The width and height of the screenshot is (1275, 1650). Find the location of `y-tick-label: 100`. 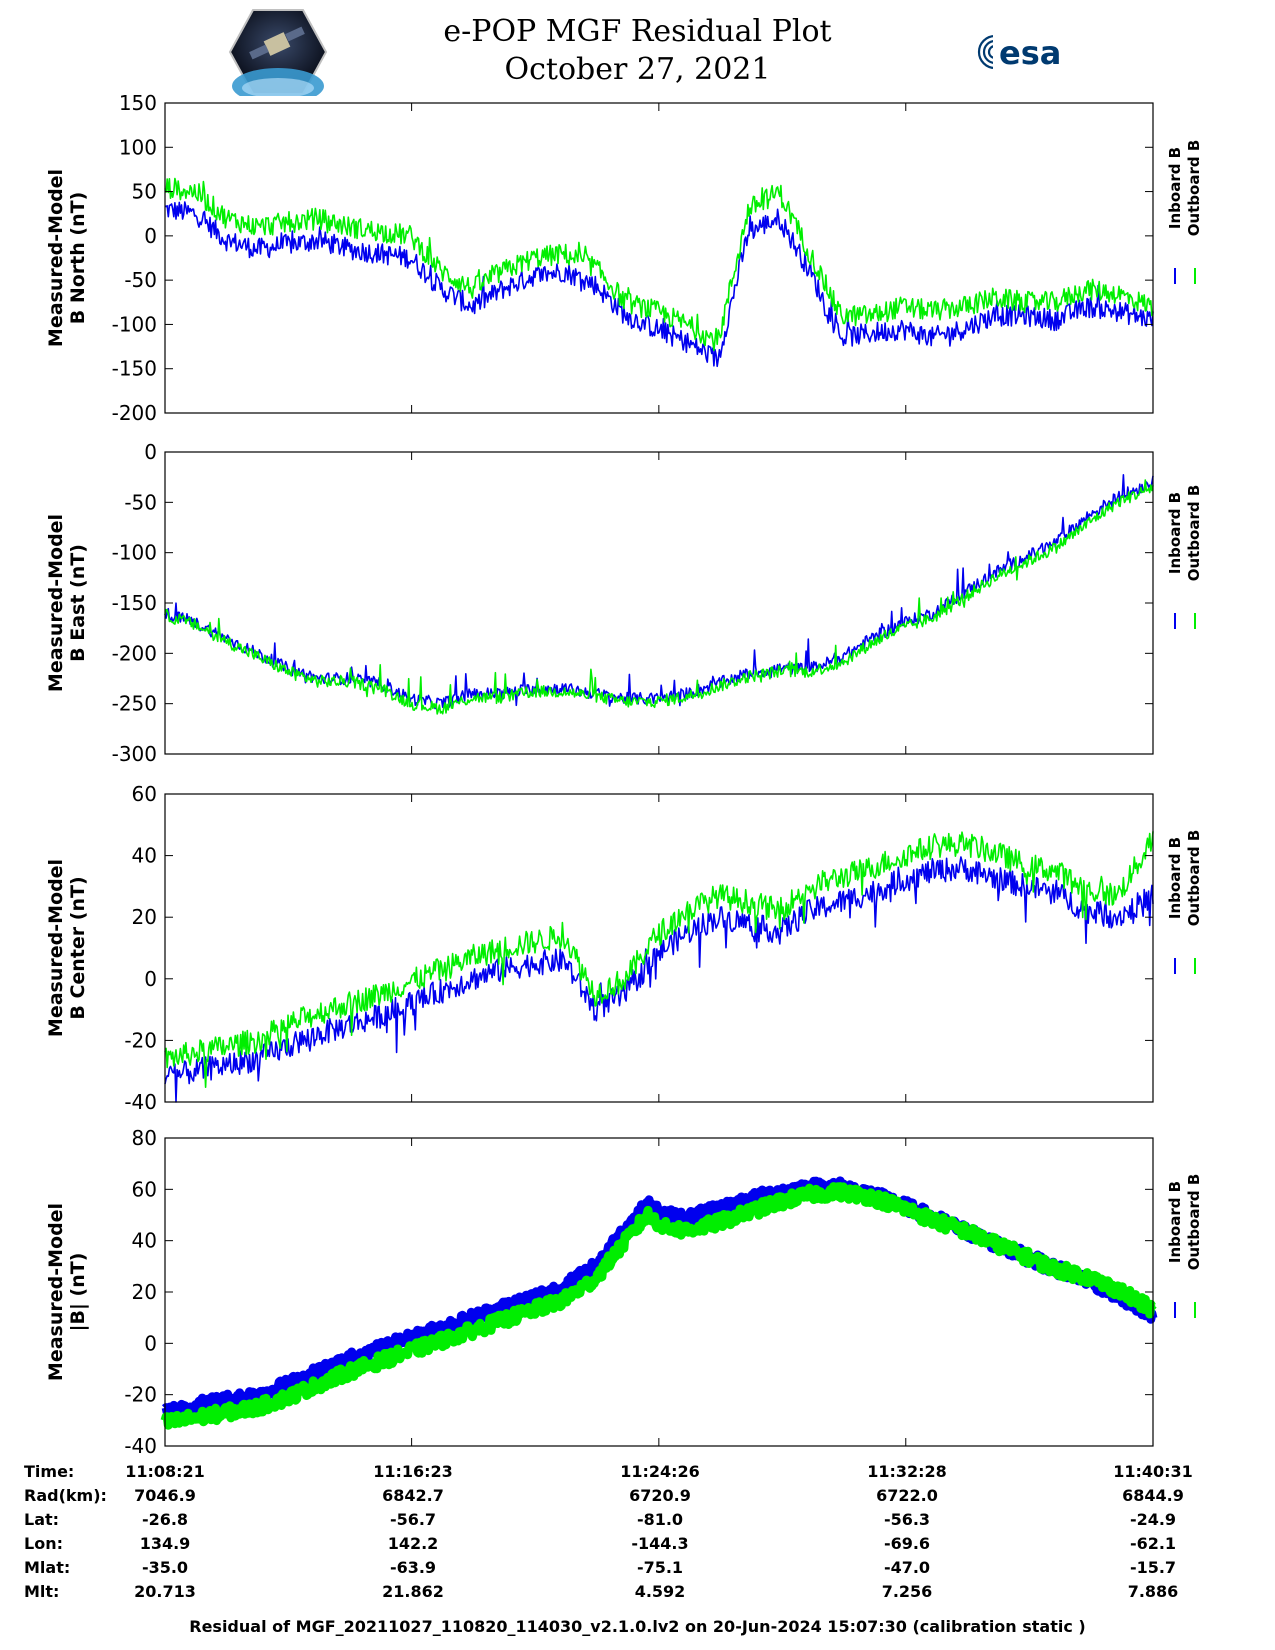

y-tick-label: 100 is located at coordinates (138, 147).